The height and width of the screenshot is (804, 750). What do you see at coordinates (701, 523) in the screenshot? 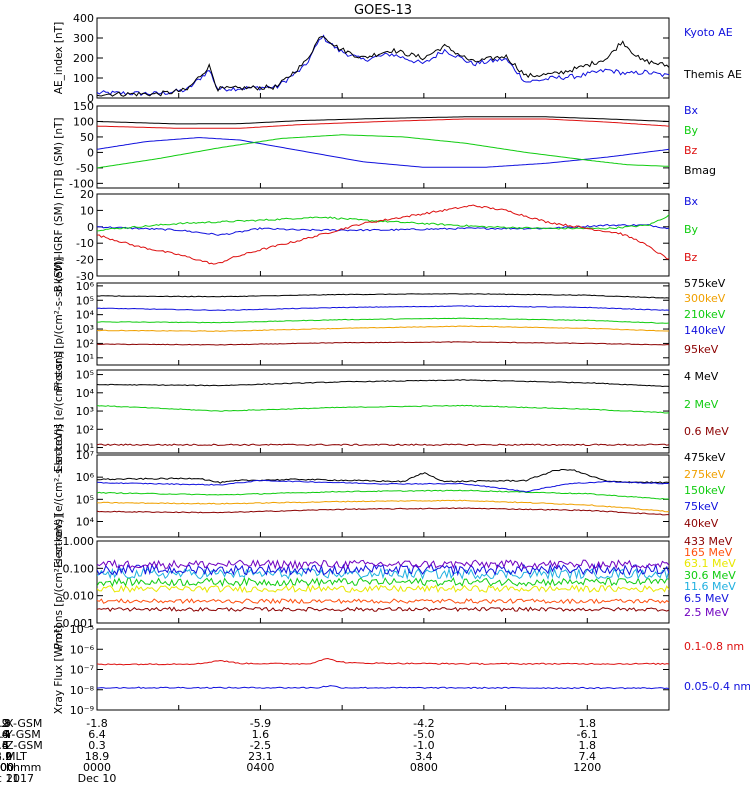
I see `legend-label-6-5: 40keV` at bounding box center [701, 523].